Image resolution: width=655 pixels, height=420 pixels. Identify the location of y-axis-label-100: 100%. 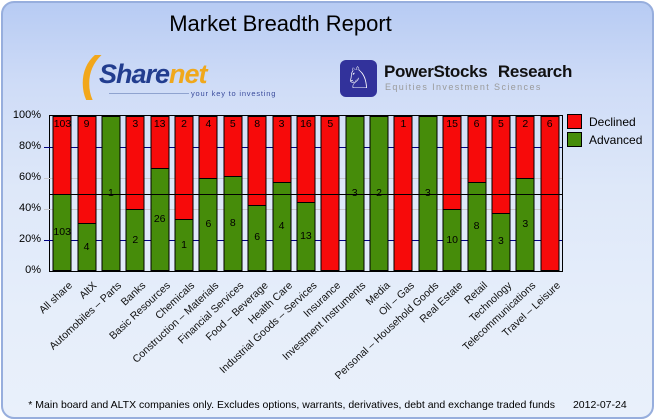
(26, 115).